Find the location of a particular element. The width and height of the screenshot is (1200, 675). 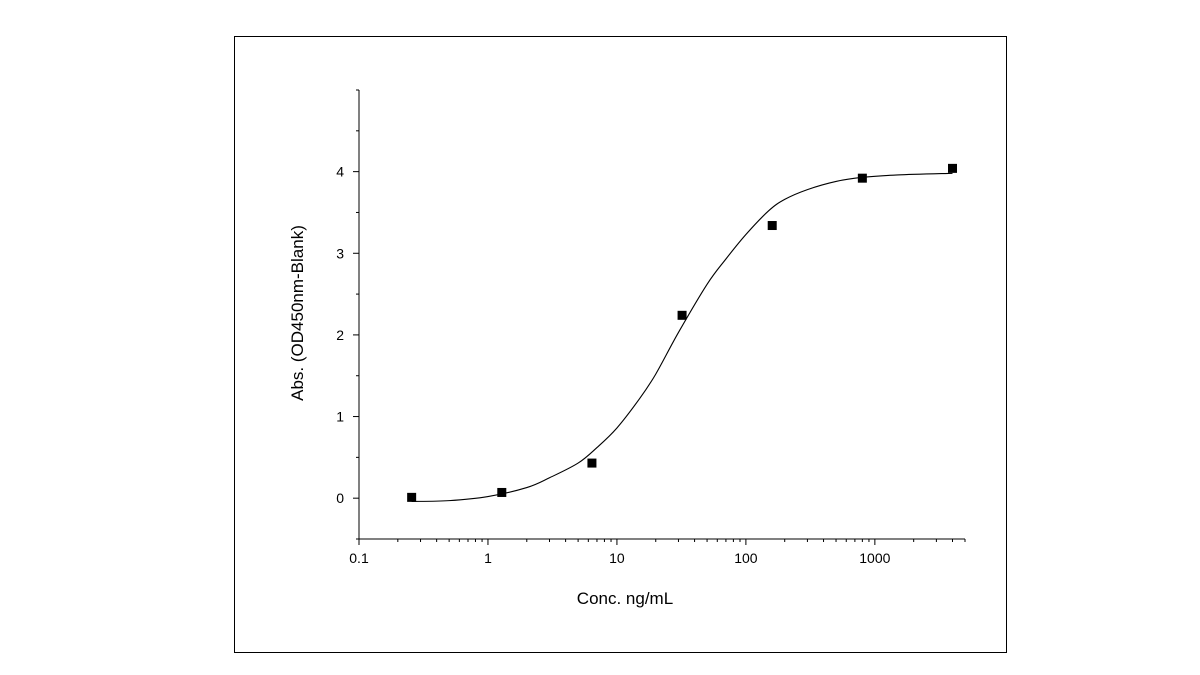

y-axis-label: Abs. (OD450nm-Blank) is located at coordinates (297, 313).